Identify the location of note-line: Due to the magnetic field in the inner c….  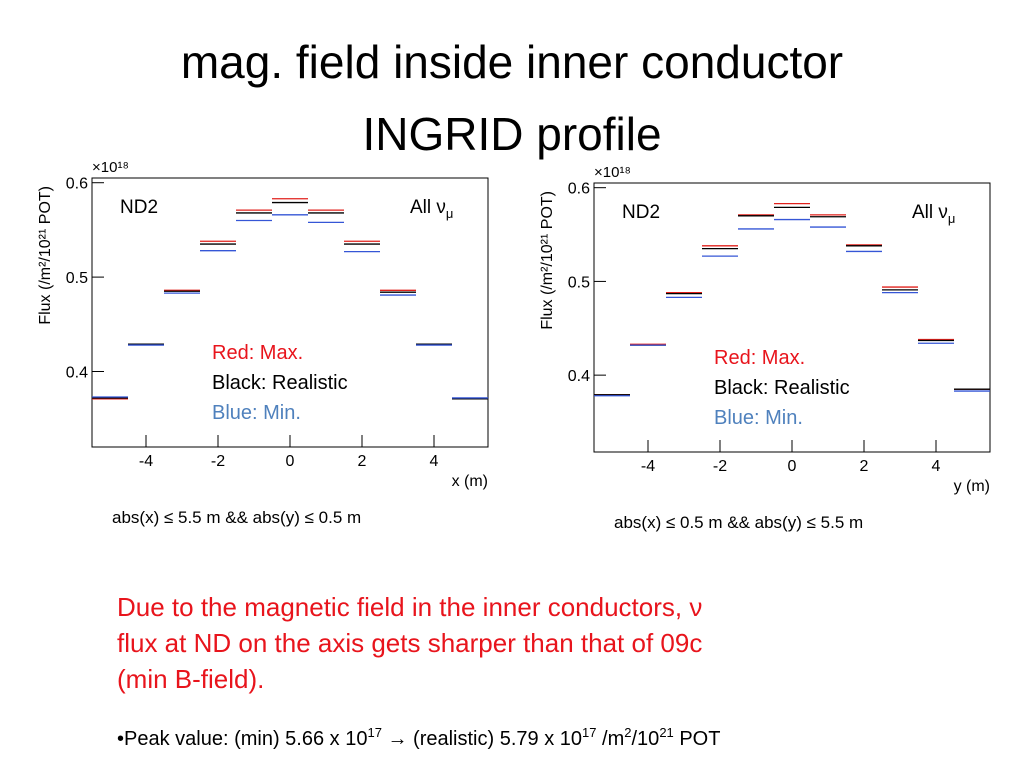
(409, 607).